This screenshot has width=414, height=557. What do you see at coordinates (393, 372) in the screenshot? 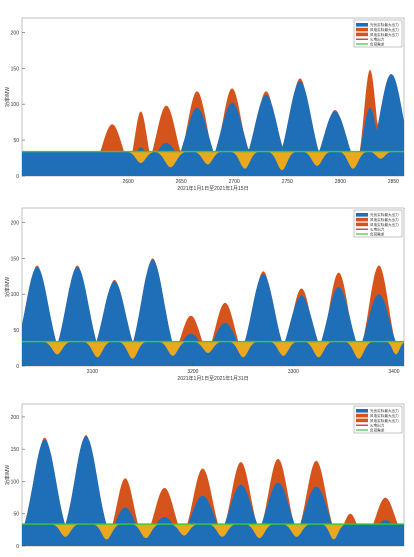
I see `x-tick-label: 3400` at bounding box center [393, 372].